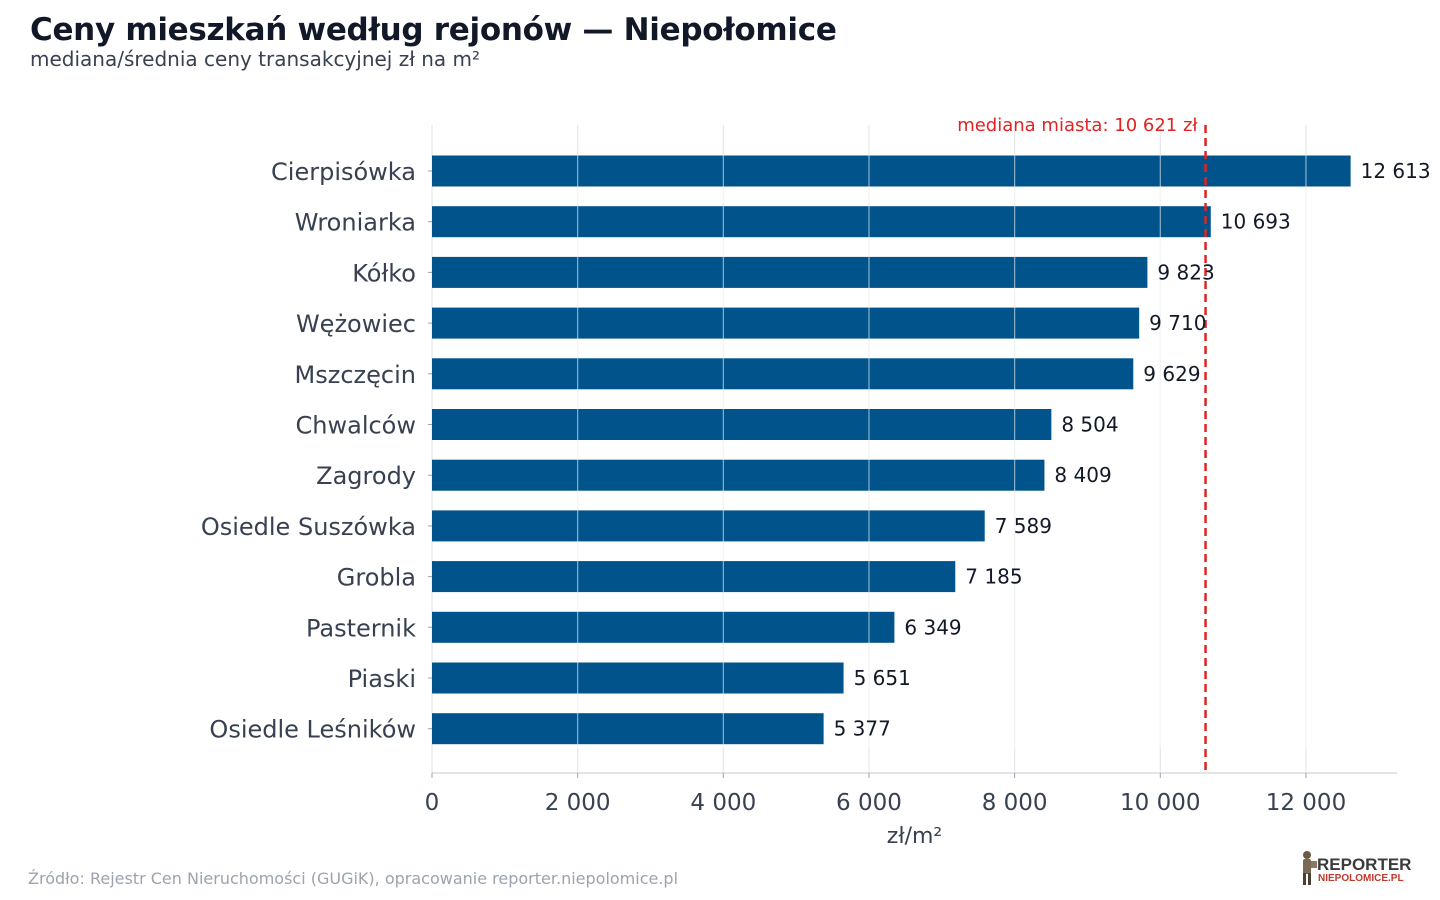 The image size is (1440, 900). Describe the element at coordinates (1364, 864) in the screenshot. I see `logo-text-top: REPORTER` at that location.